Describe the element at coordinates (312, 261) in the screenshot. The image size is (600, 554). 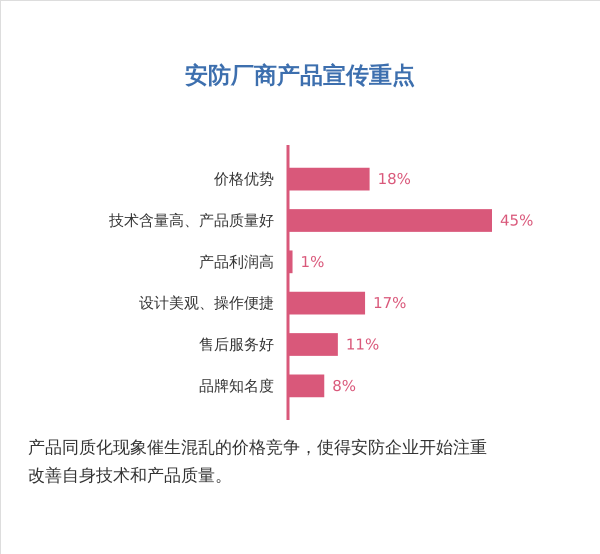
I see `data-label: 1%` at that location.